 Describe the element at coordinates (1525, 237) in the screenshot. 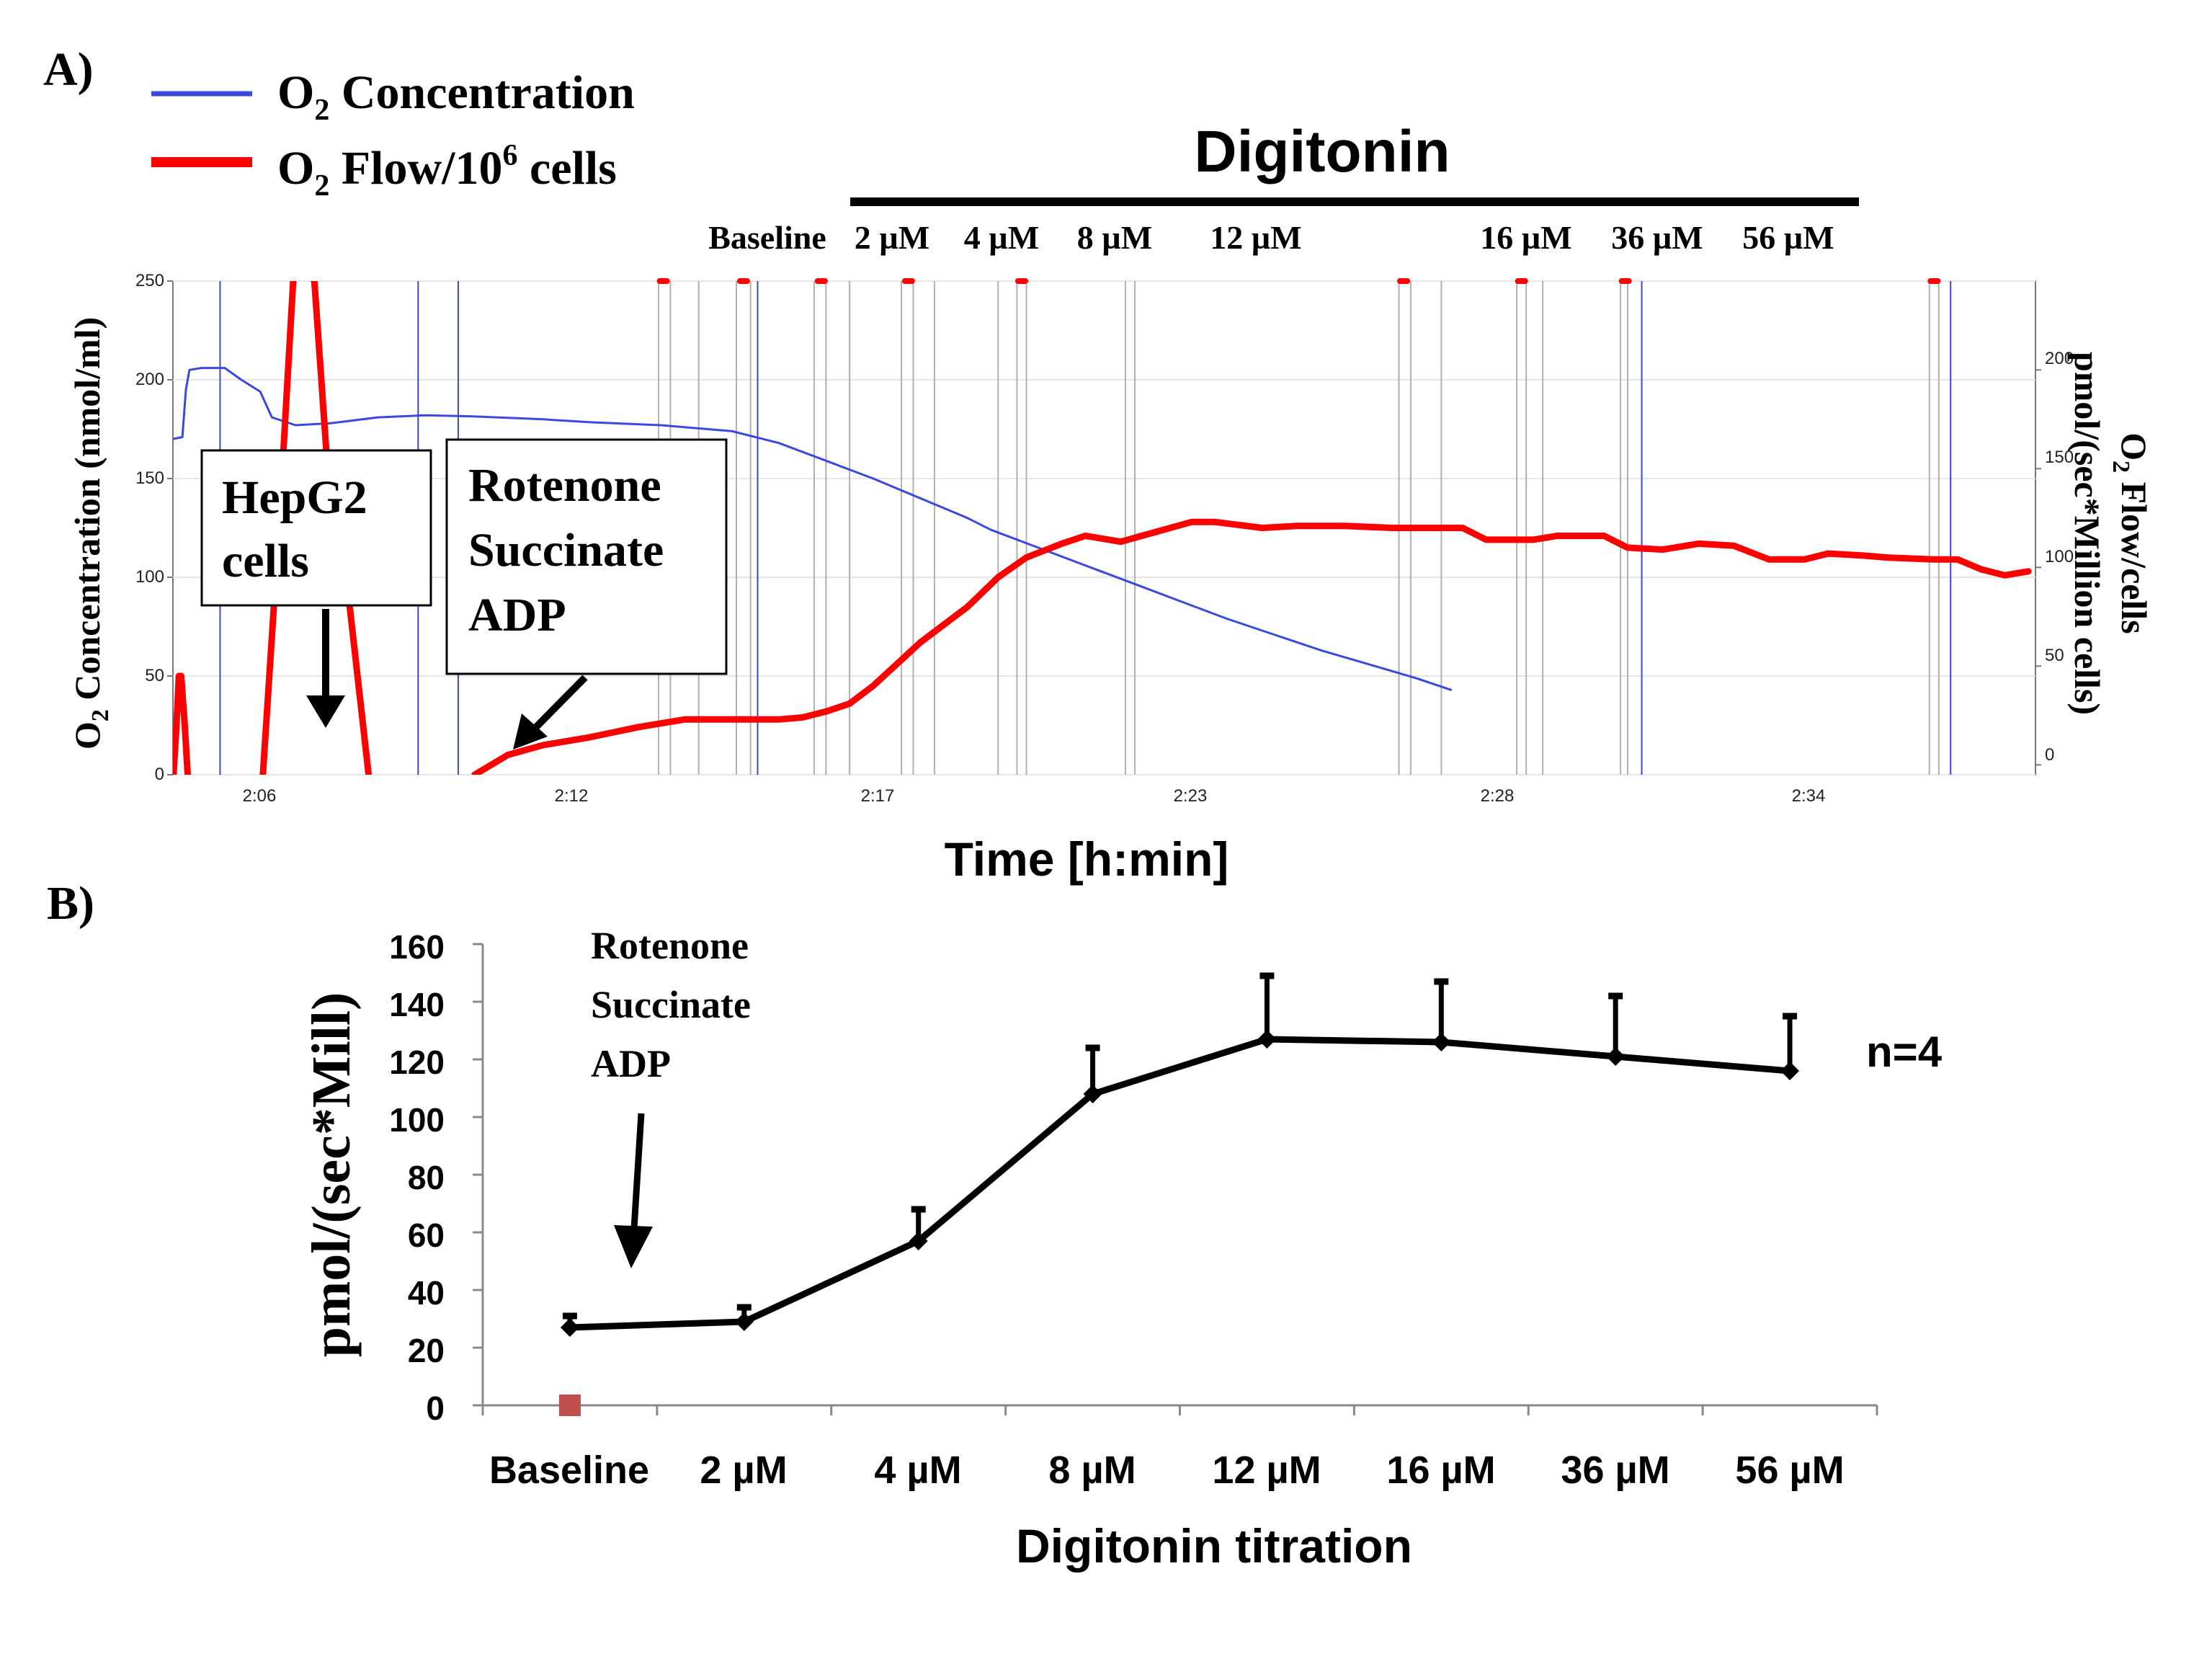

I see `titration-label: 16 µM` at that location.